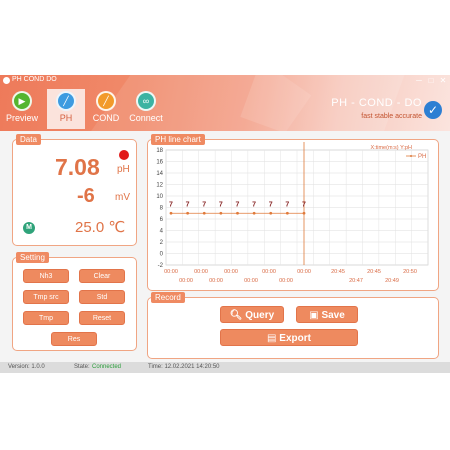 The height and width of the screenshot is (450, 450). I want to click on time-text: Time: 12.02.2021 14:20:50, so click(184, 367).